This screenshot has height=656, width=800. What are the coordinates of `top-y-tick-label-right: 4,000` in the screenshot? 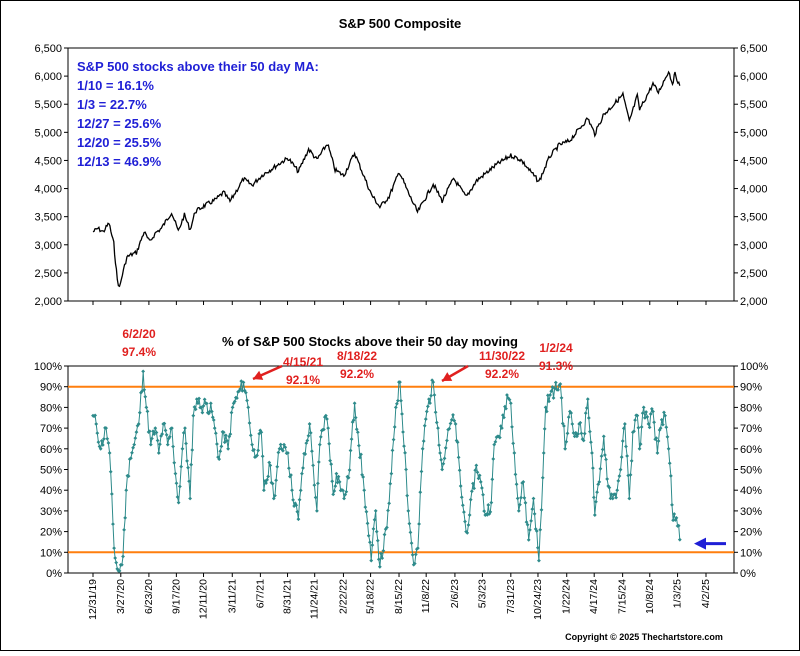 It's located at (754, 190).